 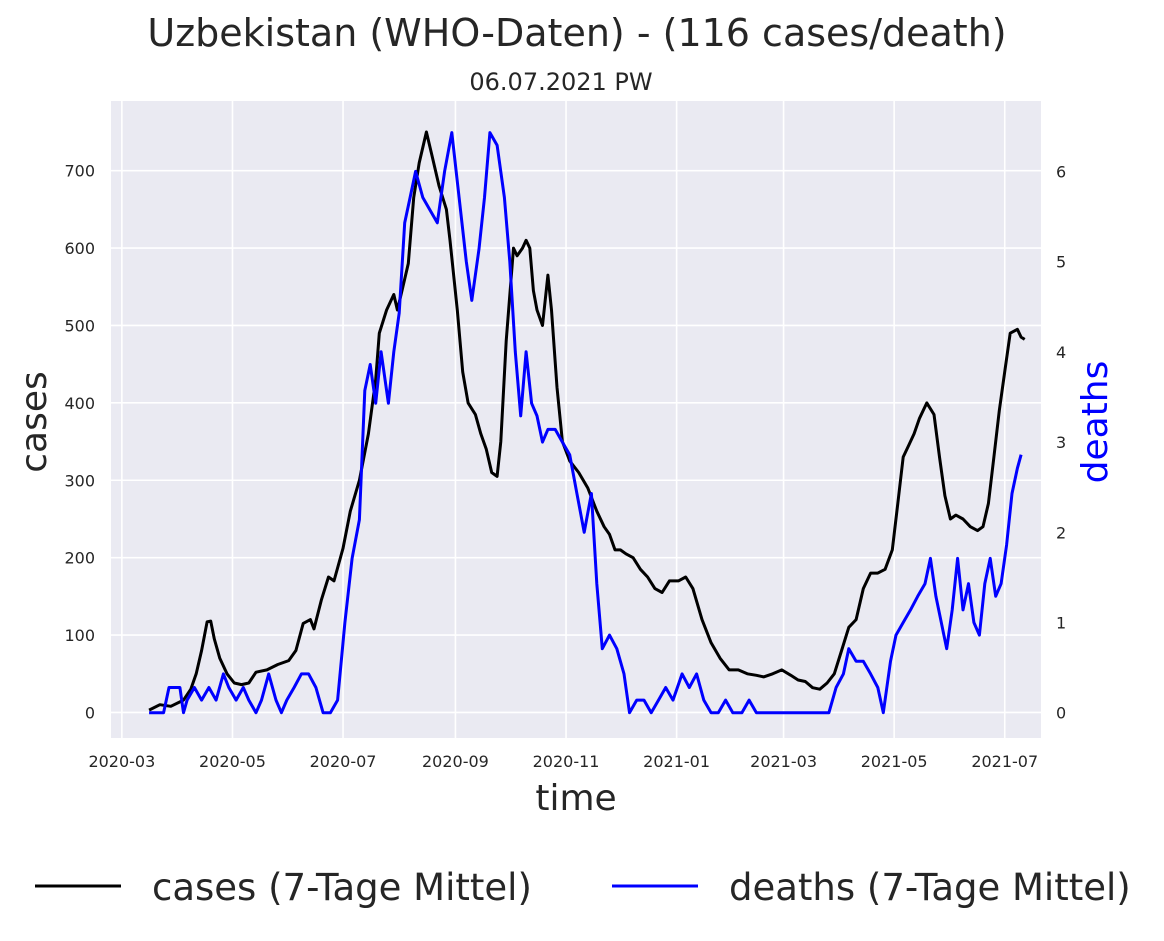 I want to click on y-tick-label: 600, so click(x=79, y=248).